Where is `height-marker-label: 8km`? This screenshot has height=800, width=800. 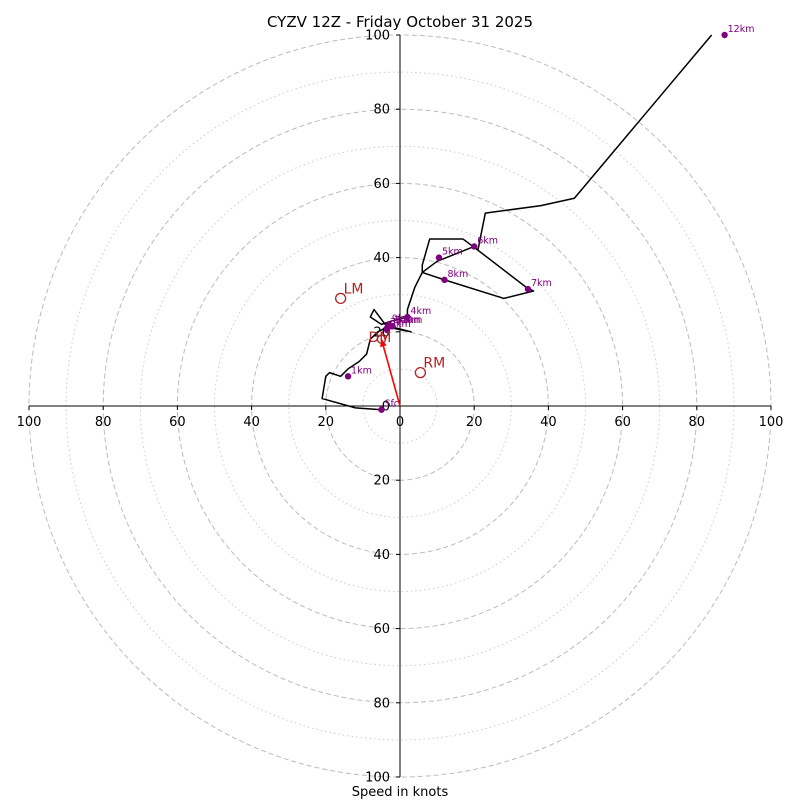 height-marker-label: 8km is located at coordinates (458, 274).